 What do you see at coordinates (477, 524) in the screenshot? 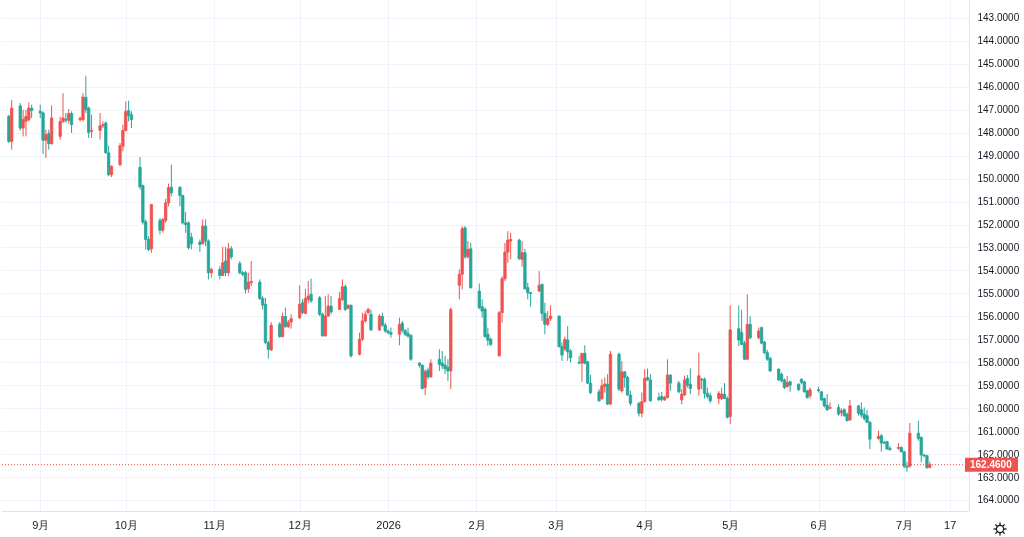
I see `x-tick-label: 2月` at bounding box center [477, 524].